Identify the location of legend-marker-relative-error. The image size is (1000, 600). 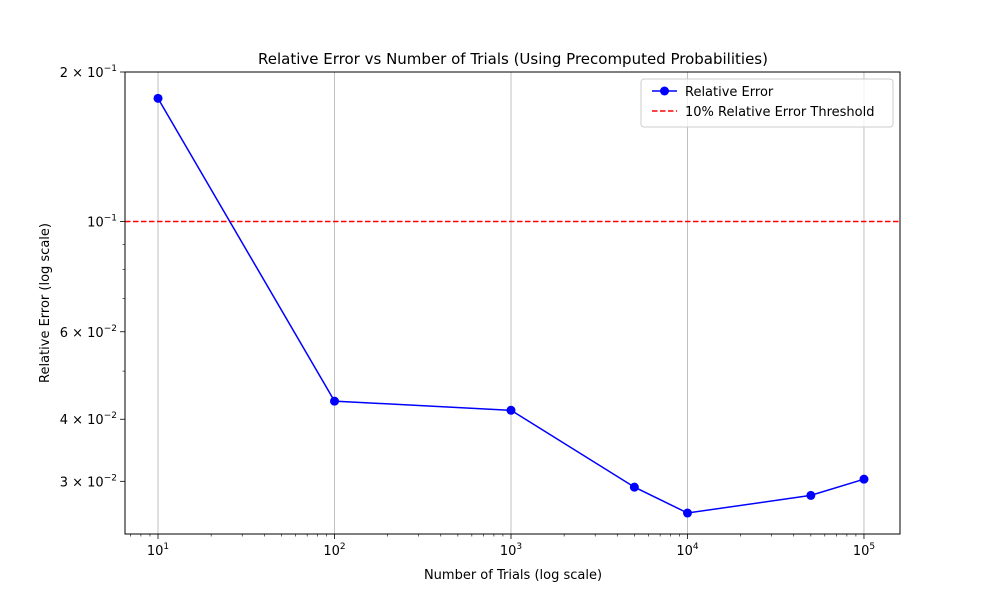
(664, 91).